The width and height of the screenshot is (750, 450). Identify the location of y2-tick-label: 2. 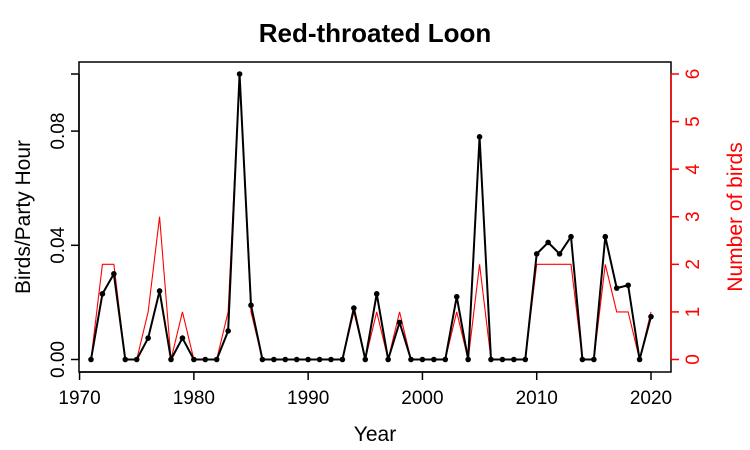
(693, 264).